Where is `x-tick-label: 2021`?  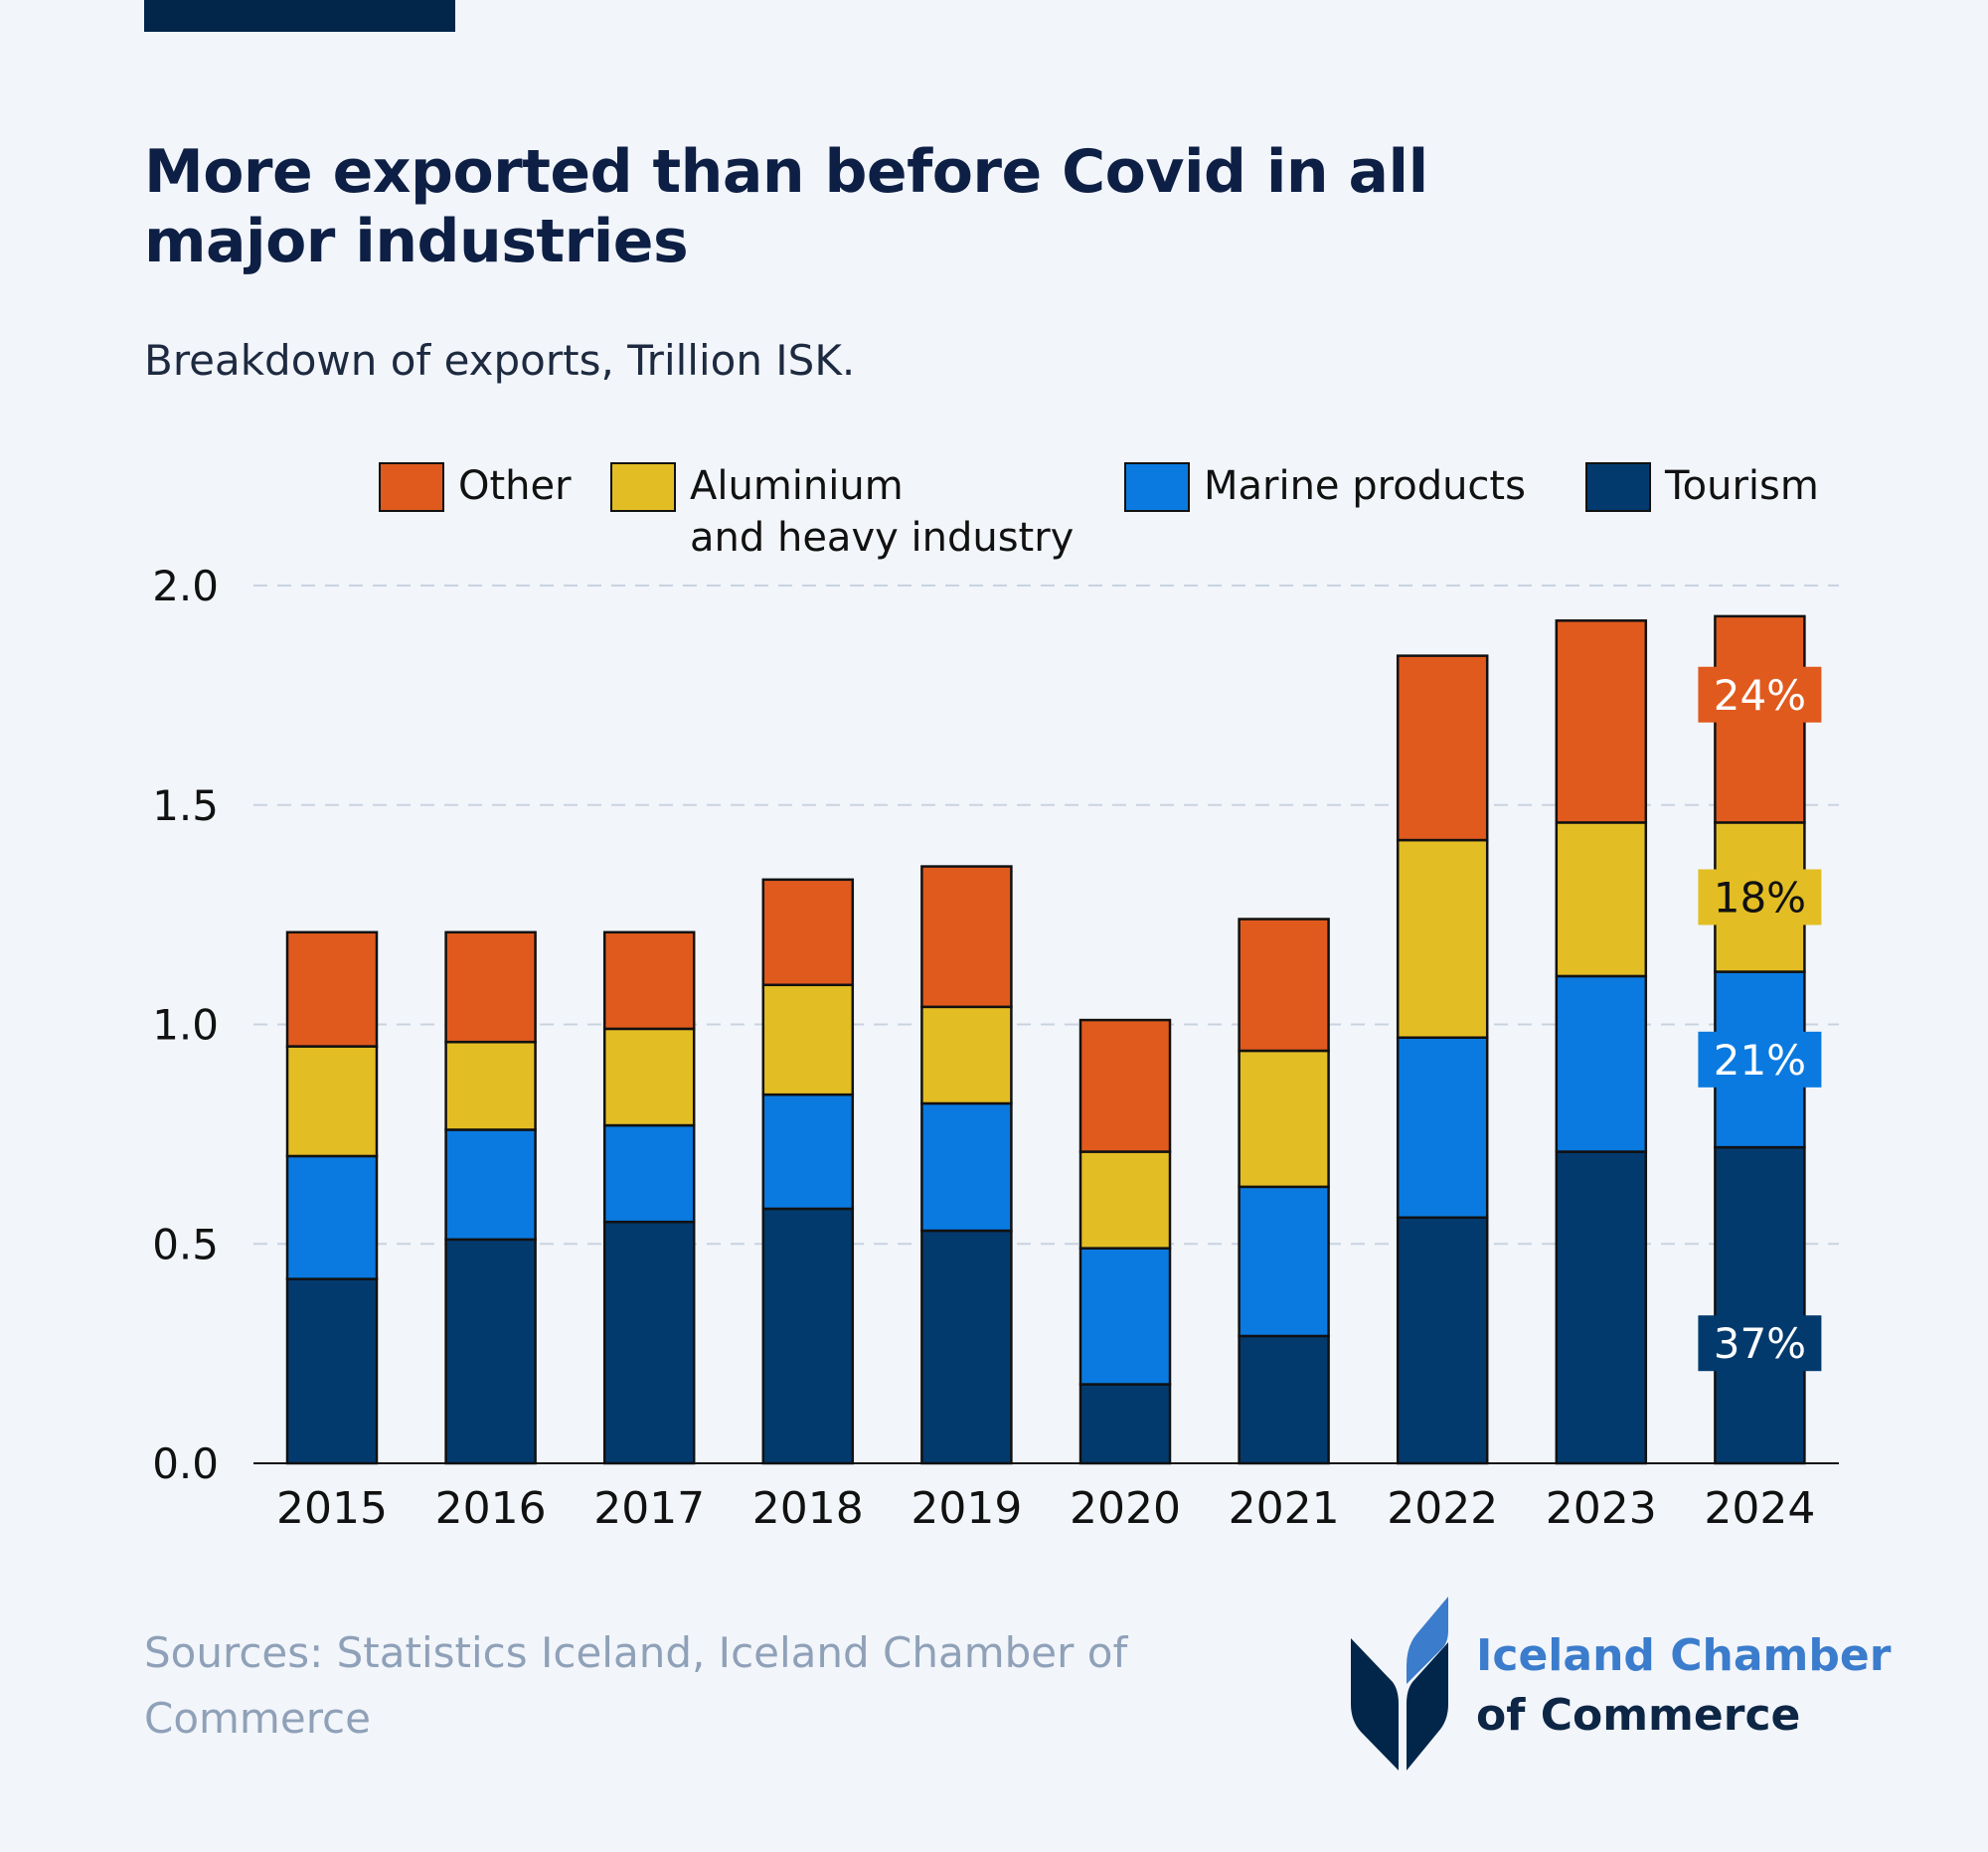 x-tick-label: 2021 is located at coordinates (1284, 1508).